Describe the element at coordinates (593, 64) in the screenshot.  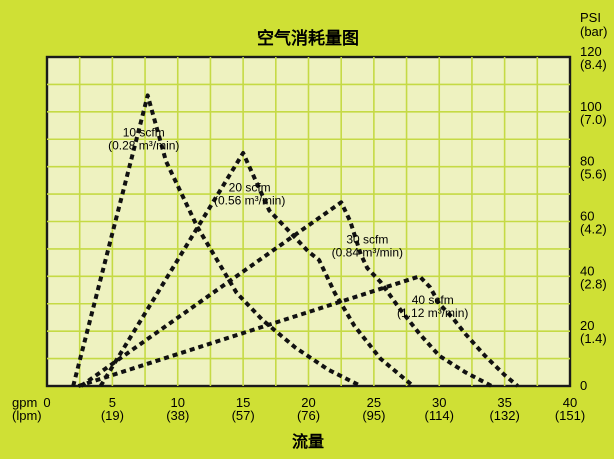
I see `y-tick-sublabel: (8.4)` at that location.